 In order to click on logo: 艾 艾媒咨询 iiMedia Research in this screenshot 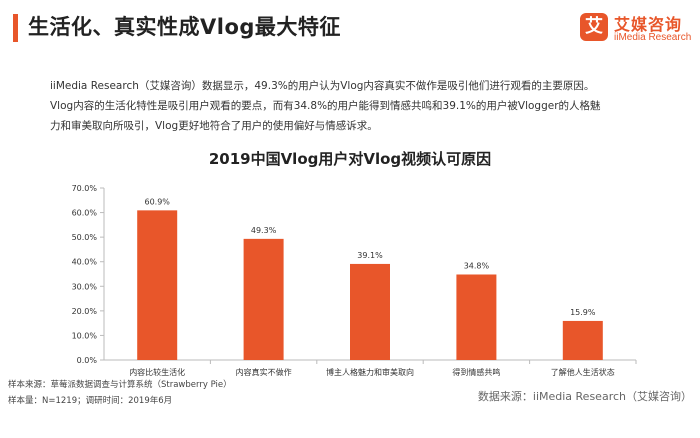, I will do `click(636, 29)`.